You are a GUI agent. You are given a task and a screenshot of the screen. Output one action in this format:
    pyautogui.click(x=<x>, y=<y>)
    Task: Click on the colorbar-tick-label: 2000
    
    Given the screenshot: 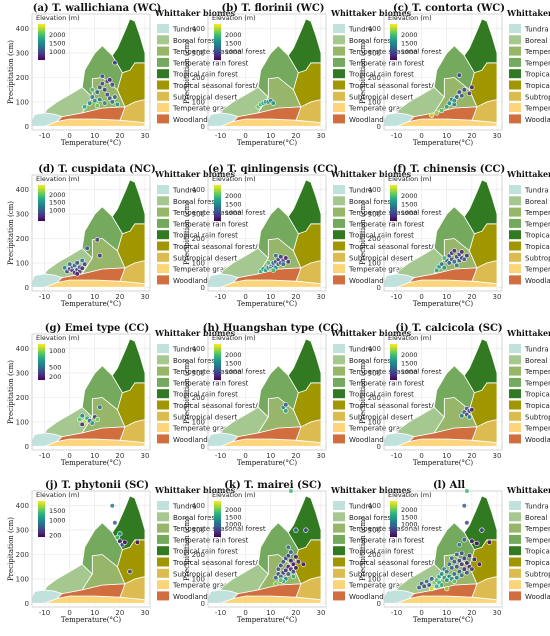 What is the action you would take?
    pyautogui.click(x=233, y=196)
    